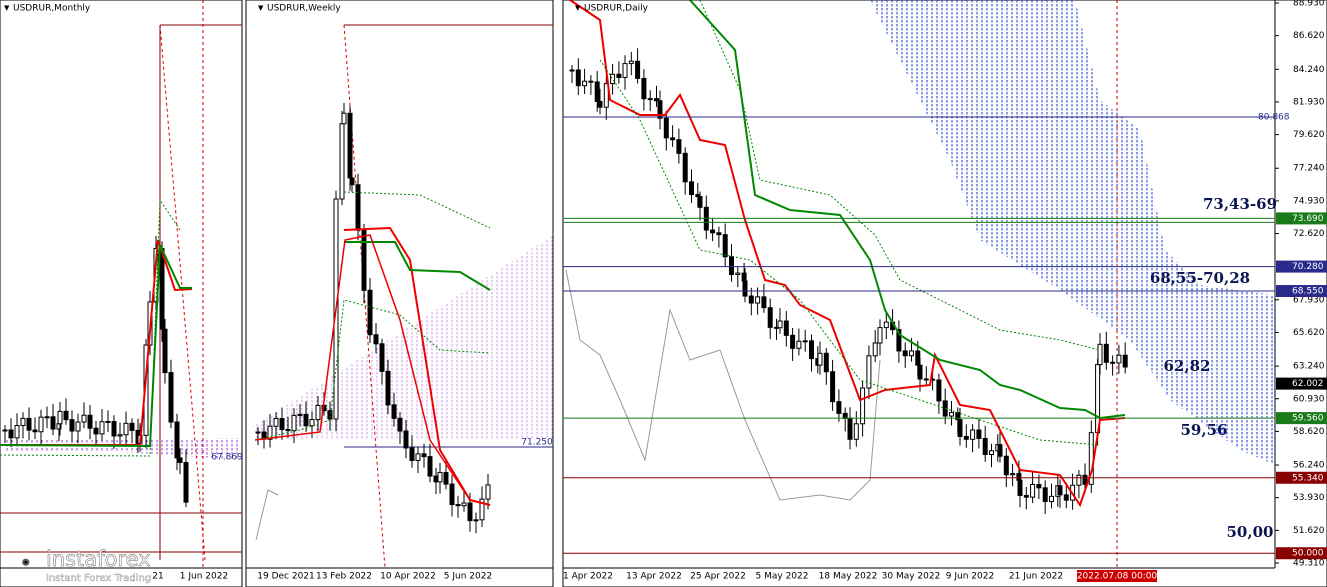  What do you see at coordinates (723, 385) in the screenshot?
I see `chikou-line` at bounding box center [723, 385].